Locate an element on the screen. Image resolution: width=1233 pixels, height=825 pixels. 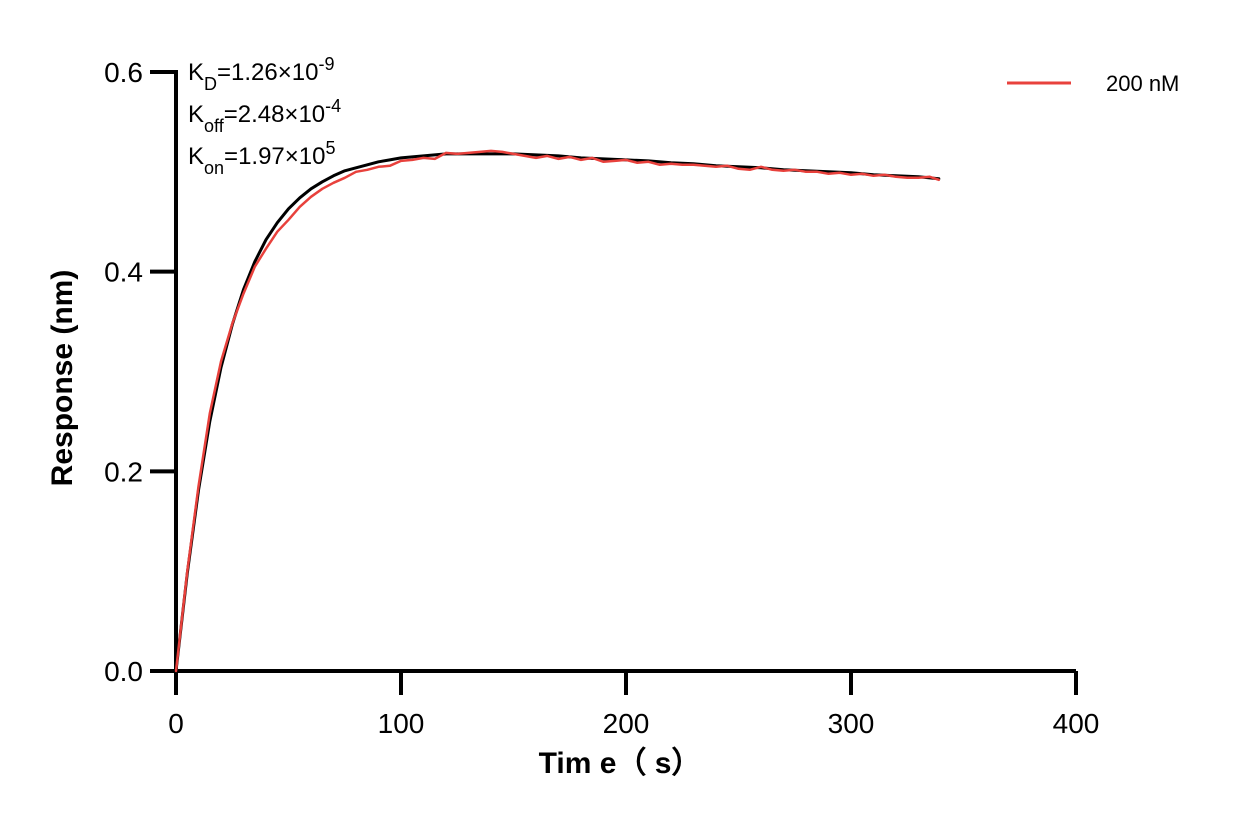
kinetic-constant-d: KD=1.26×10-9 is located at coordinates (261, 74).